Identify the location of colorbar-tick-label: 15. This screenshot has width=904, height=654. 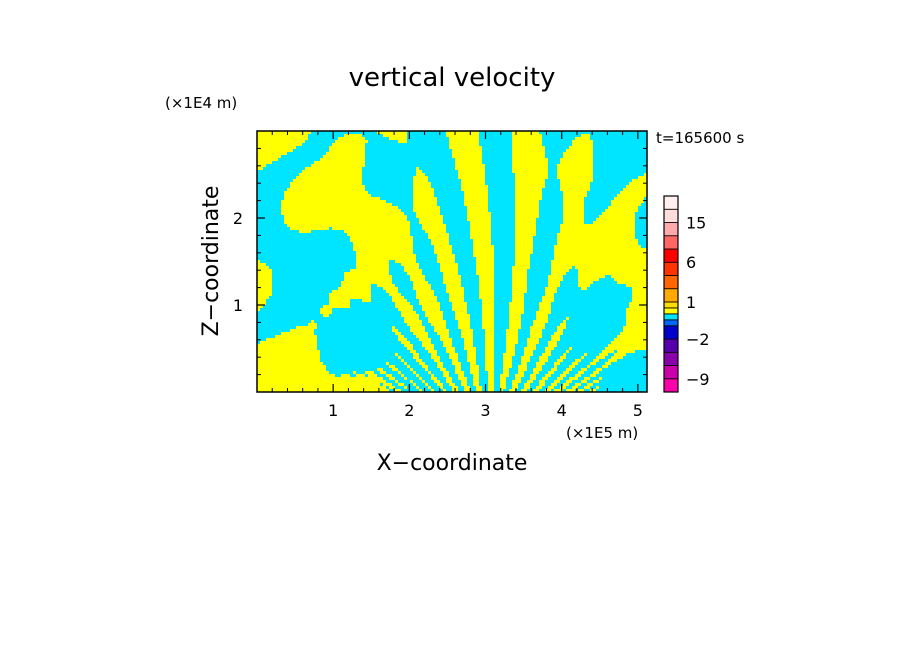
(696, 222).